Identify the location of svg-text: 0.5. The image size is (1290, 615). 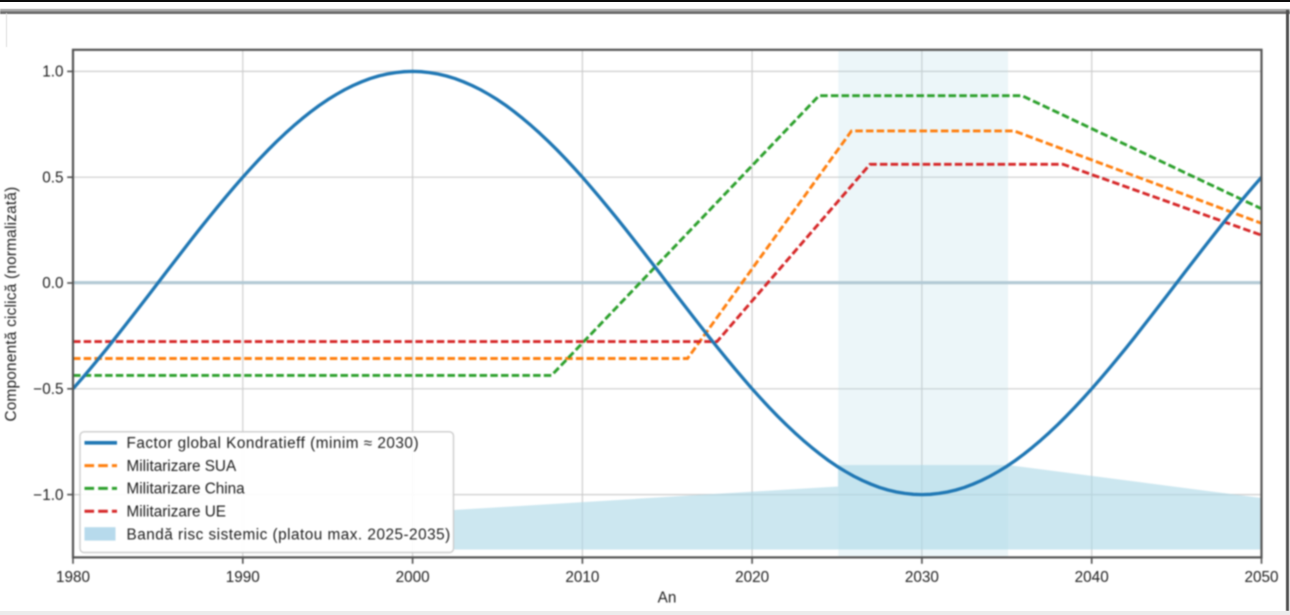
(52, 177).